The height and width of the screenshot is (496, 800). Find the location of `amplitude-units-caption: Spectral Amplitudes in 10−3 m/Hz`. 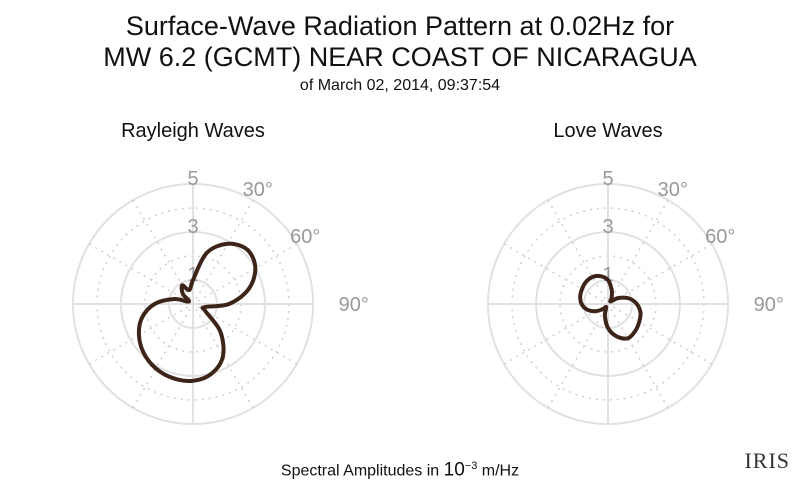

amplitude-units-caption: Spectral Amplitudes in 10−3 m/Hz is located at coordinates (400, 468).